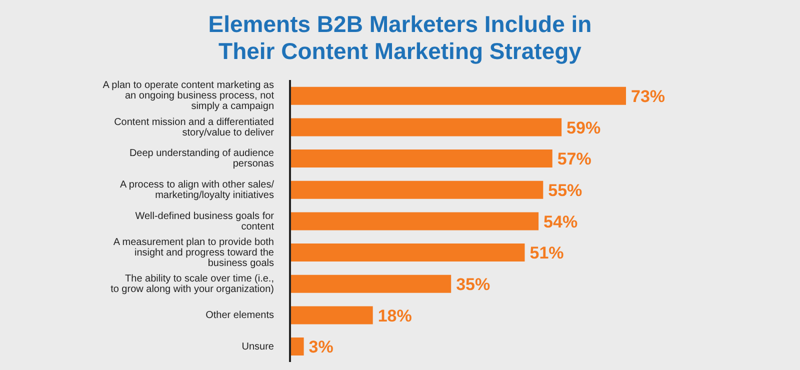  I want to click on y-tick-label: Unsure, so click(258, 346).